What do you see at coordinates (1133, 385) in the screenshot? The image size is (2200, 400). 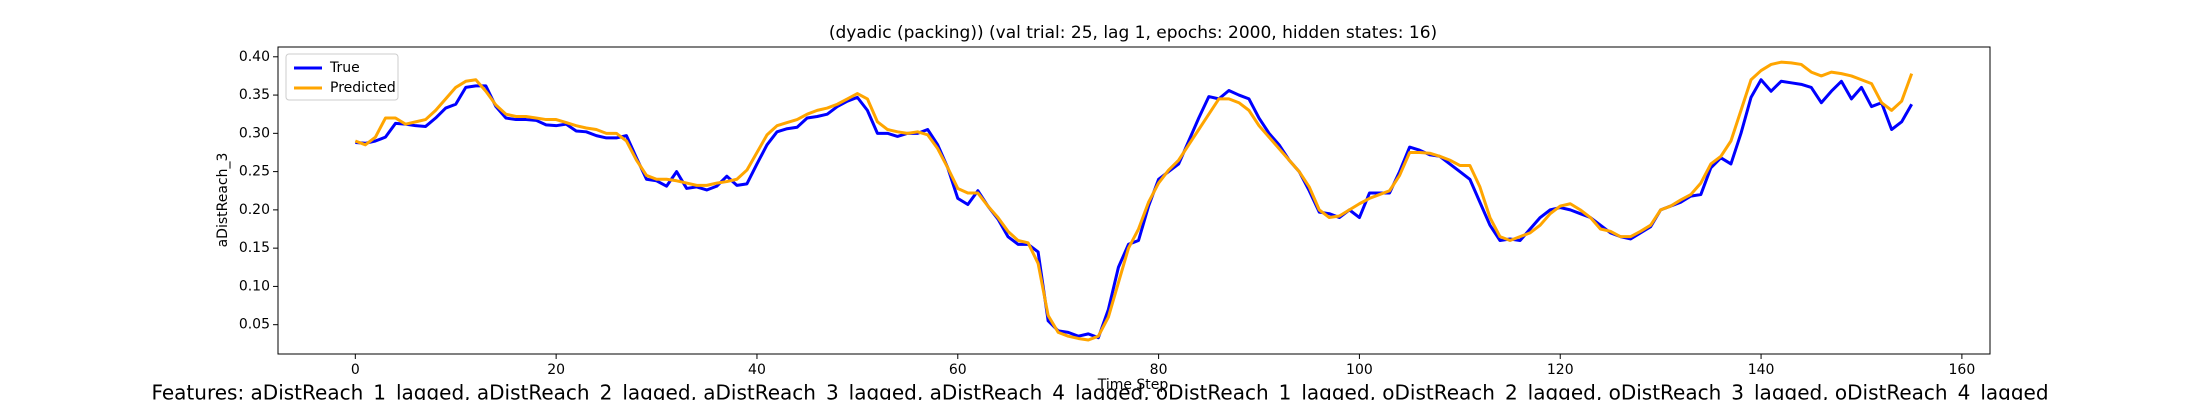 I see `x-axis-label: Time Step` at bounding box center [1133, 385].